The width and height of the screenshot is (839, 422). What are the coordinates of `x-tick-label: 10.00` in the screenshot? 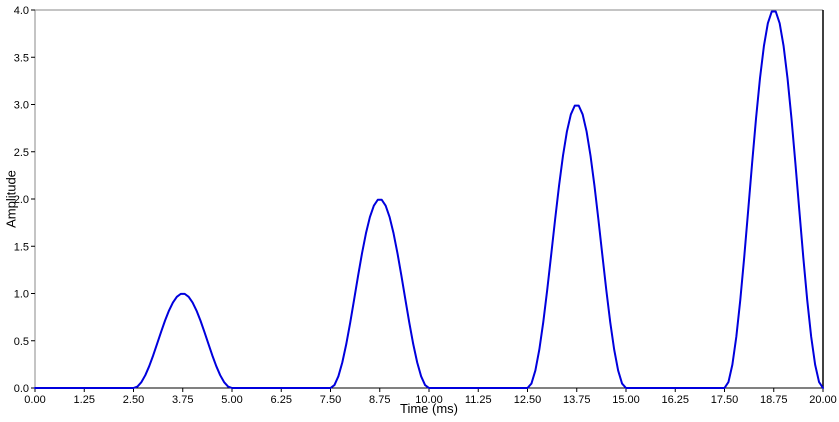 It's located at (429, 400).